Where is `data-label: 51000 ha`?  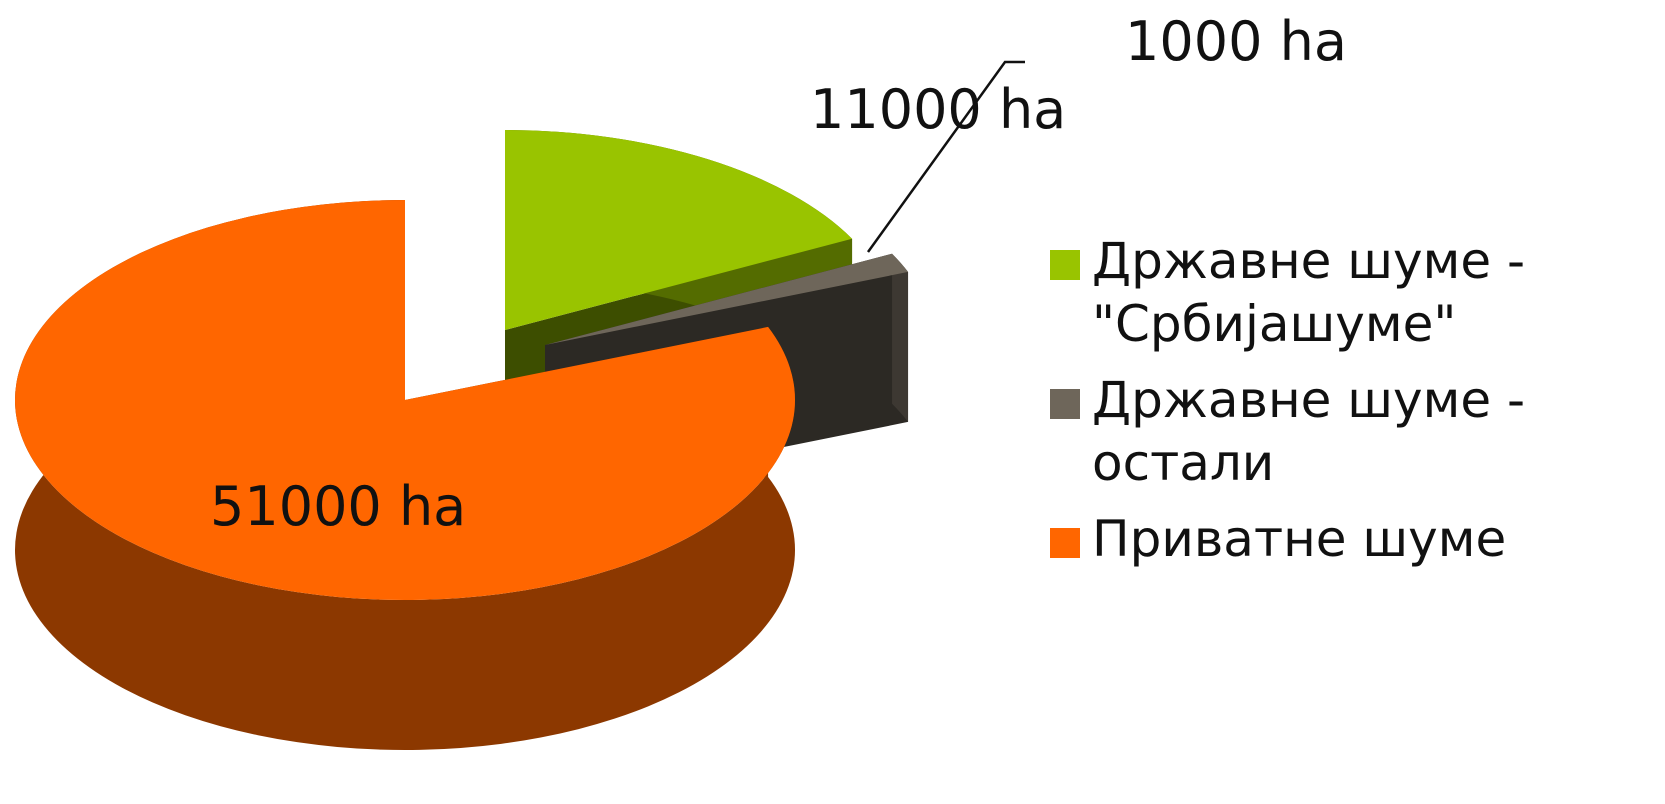 data-label: 51000 ha is located at coordinates (338, 506).